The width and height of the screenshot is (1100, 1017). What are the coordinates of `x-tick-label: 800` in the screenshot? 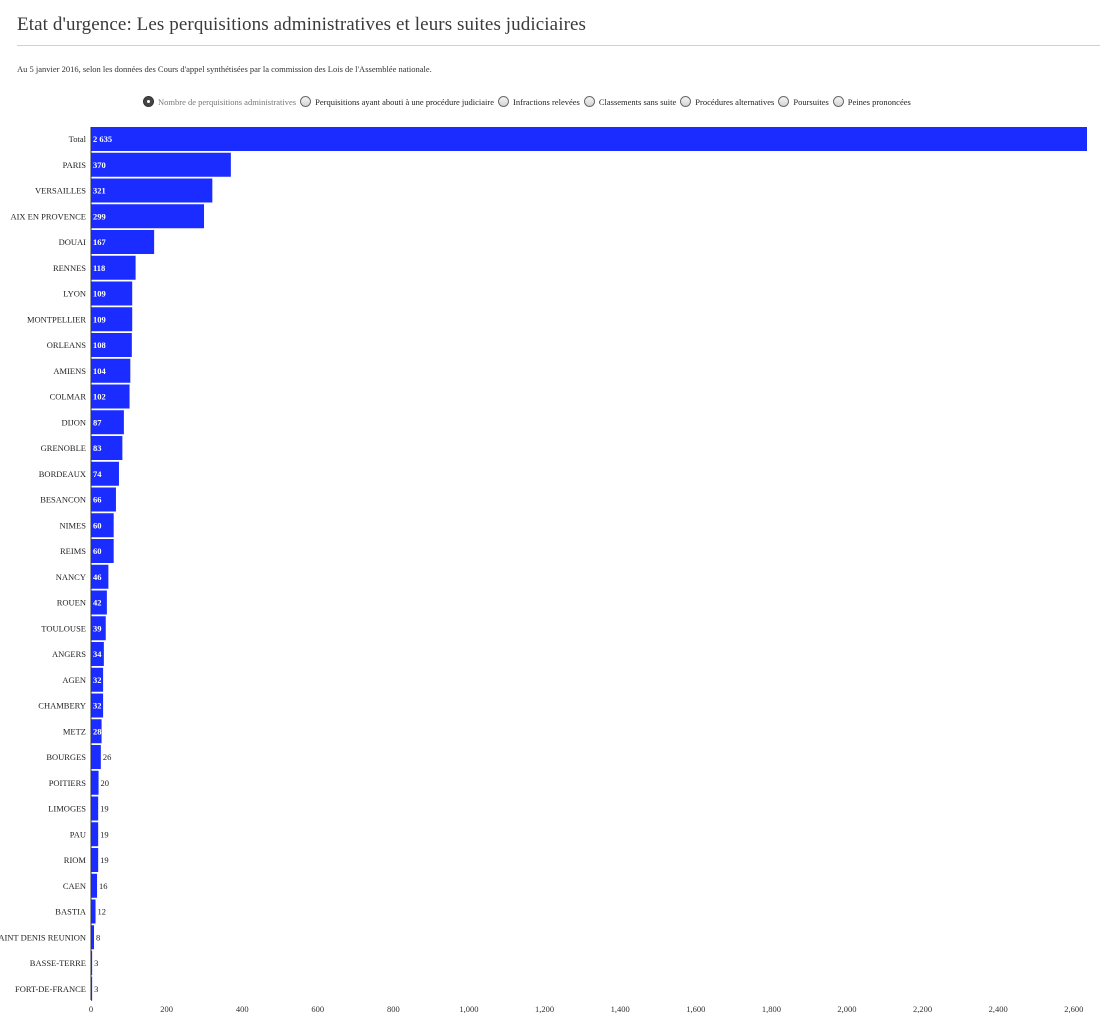 It's located at (393, 1009).